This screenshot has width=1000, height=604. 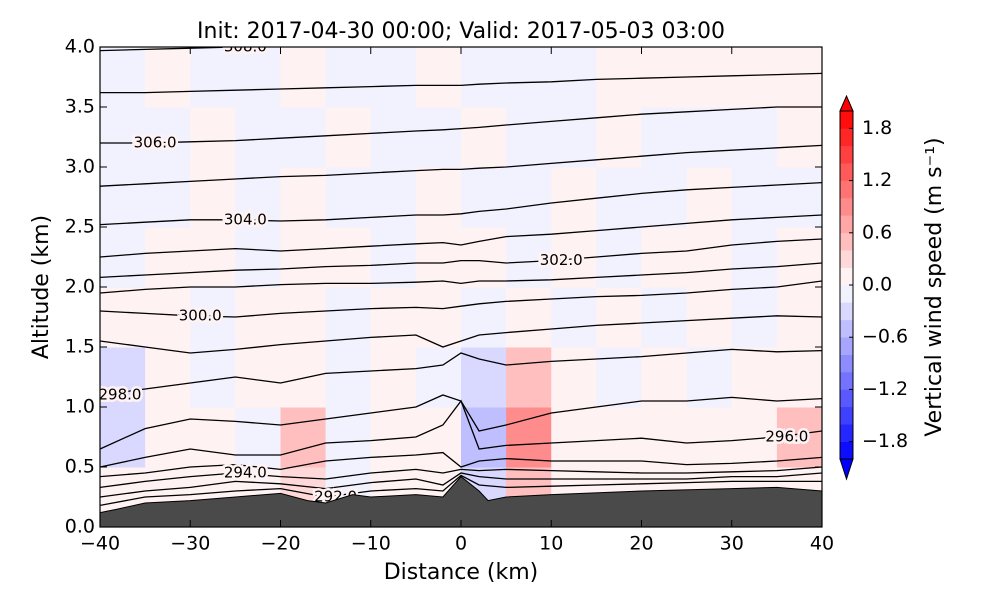 What do you see at coordinates (877, 128) in the screenshot?
I see `colorbar-tick-label: 1.8` at bounding box center [877, 128].